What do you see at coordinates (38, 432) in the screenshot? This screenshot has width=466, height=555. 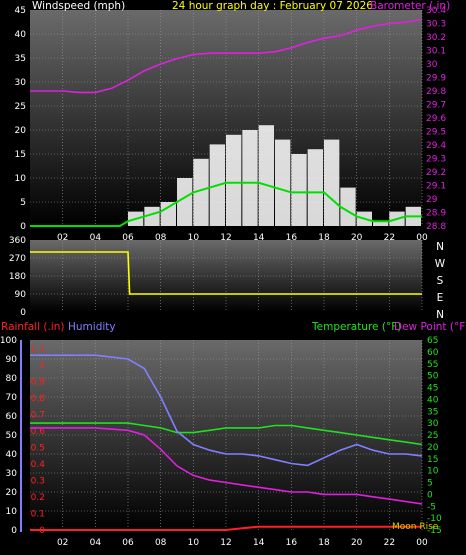 I see `rainfall-tick-label: 0.6` at bounding box center [38, 432].